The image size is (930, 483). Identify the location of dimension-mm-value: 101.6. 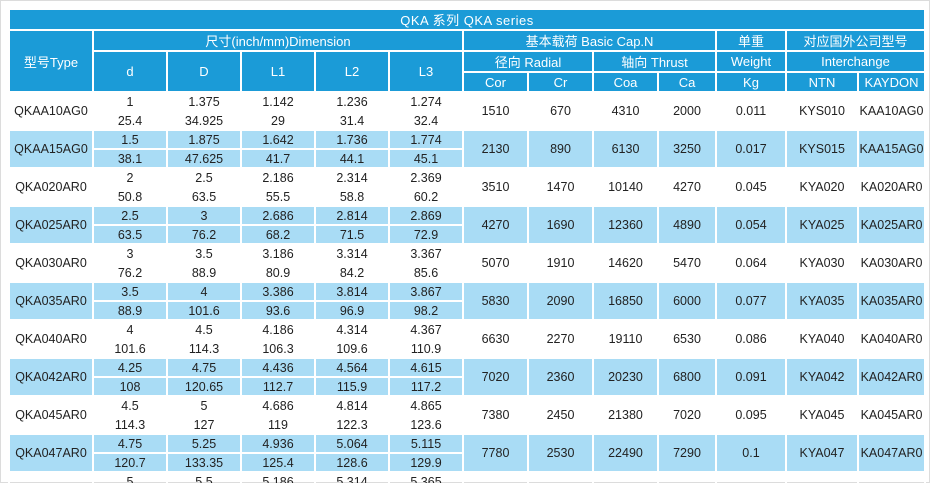
(130, 347).